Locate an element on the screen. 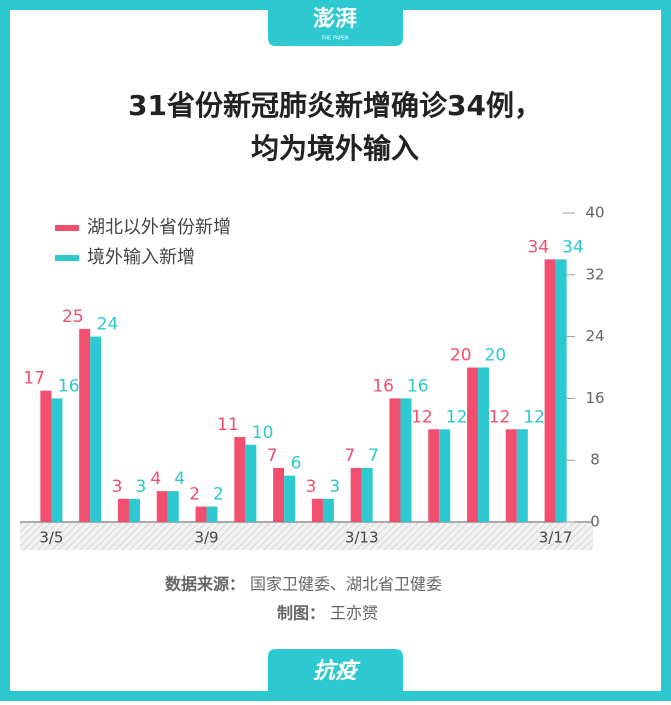 This screenshot has height=705, width=671. value-label: 25 is located at coordinates (73, 317).